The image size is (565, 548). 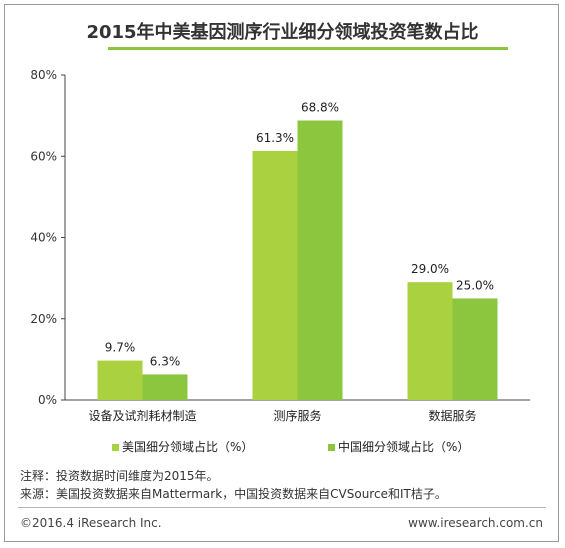 I want to click on x-tick-label: 设备及试剂耗材制造, so click(x=142, y=415).